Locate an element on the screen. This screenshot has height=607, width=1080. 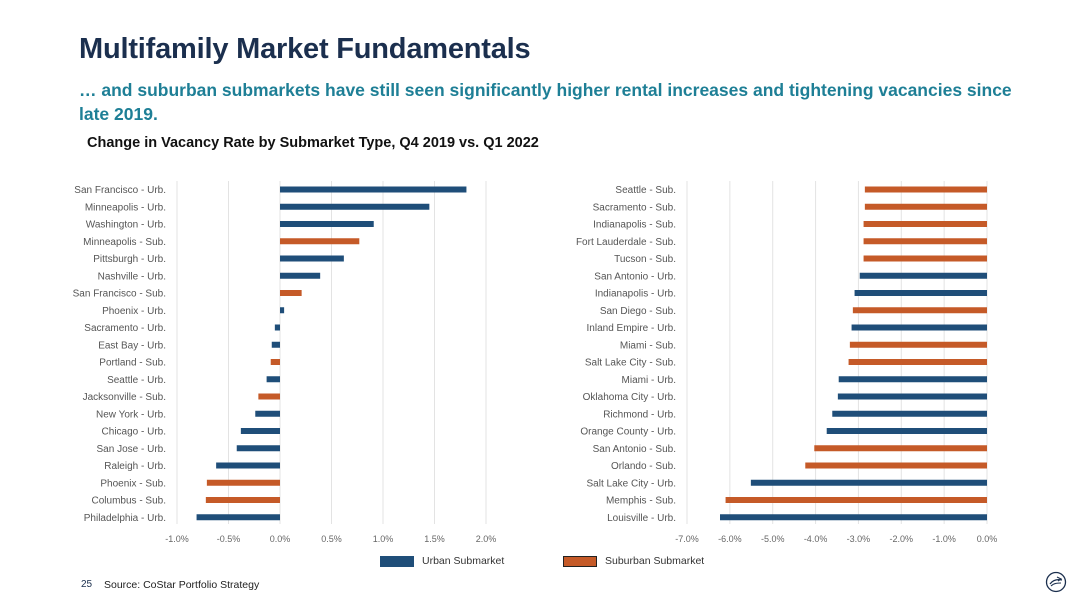
category-label: Raleigh - Urb. is located at coordinates (135, 466).